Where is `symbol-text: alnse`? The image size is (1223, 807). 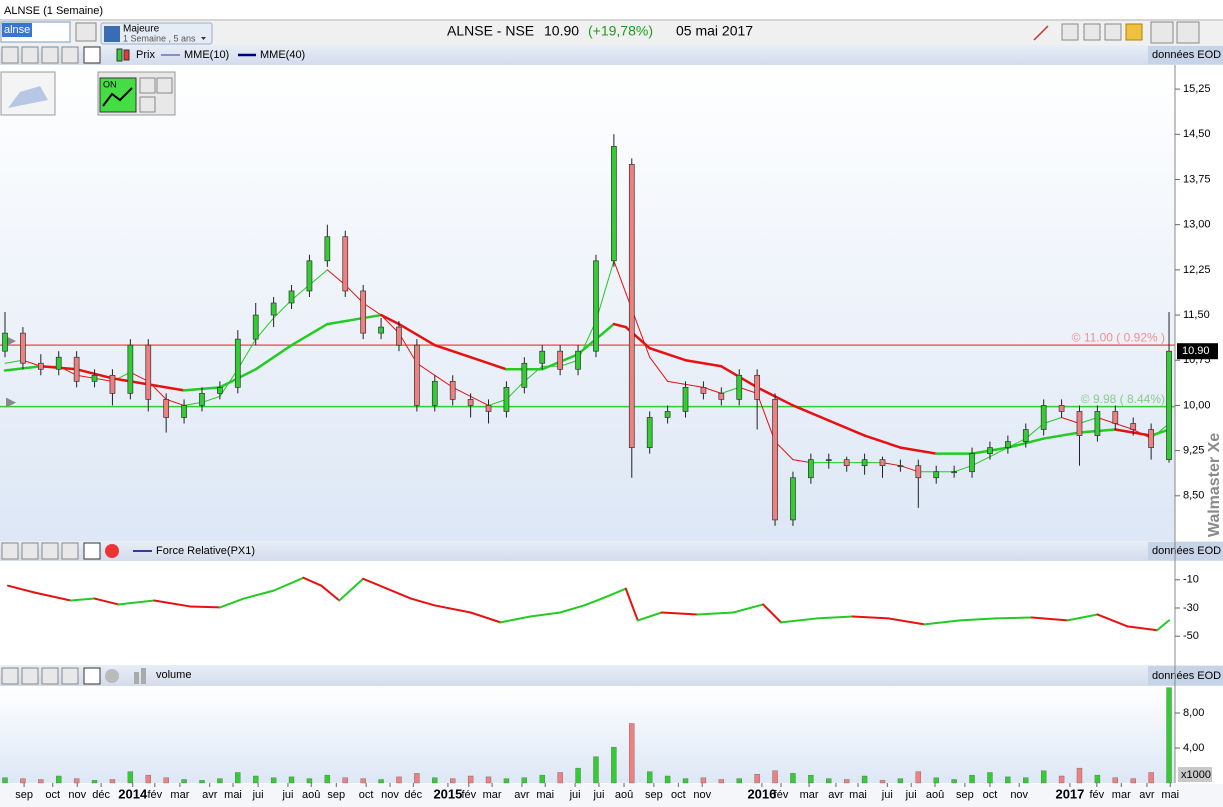
symbol-text: alnse is located at coordinates (17, 30).